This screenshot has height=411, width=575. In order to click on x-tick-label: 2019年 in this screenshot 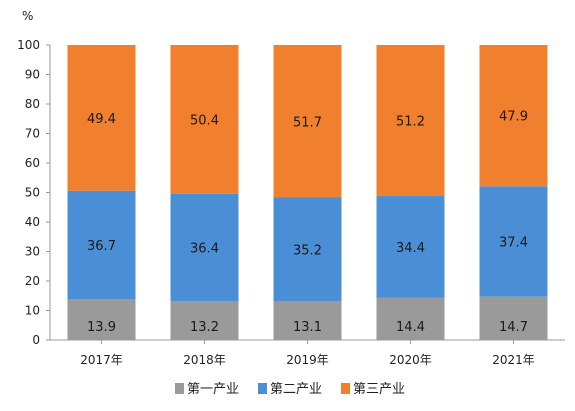, I will do `click(307, 360)`.